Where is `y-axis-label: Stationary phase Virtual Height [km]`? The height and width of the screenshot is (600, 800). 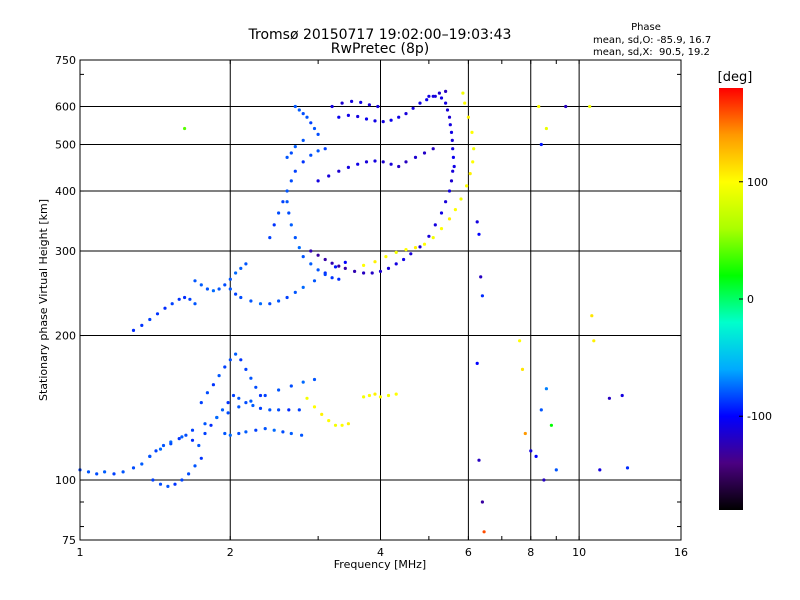
y-axis-label: Stationary phase Virtual Height [km] is located at coordinates (43, 300).